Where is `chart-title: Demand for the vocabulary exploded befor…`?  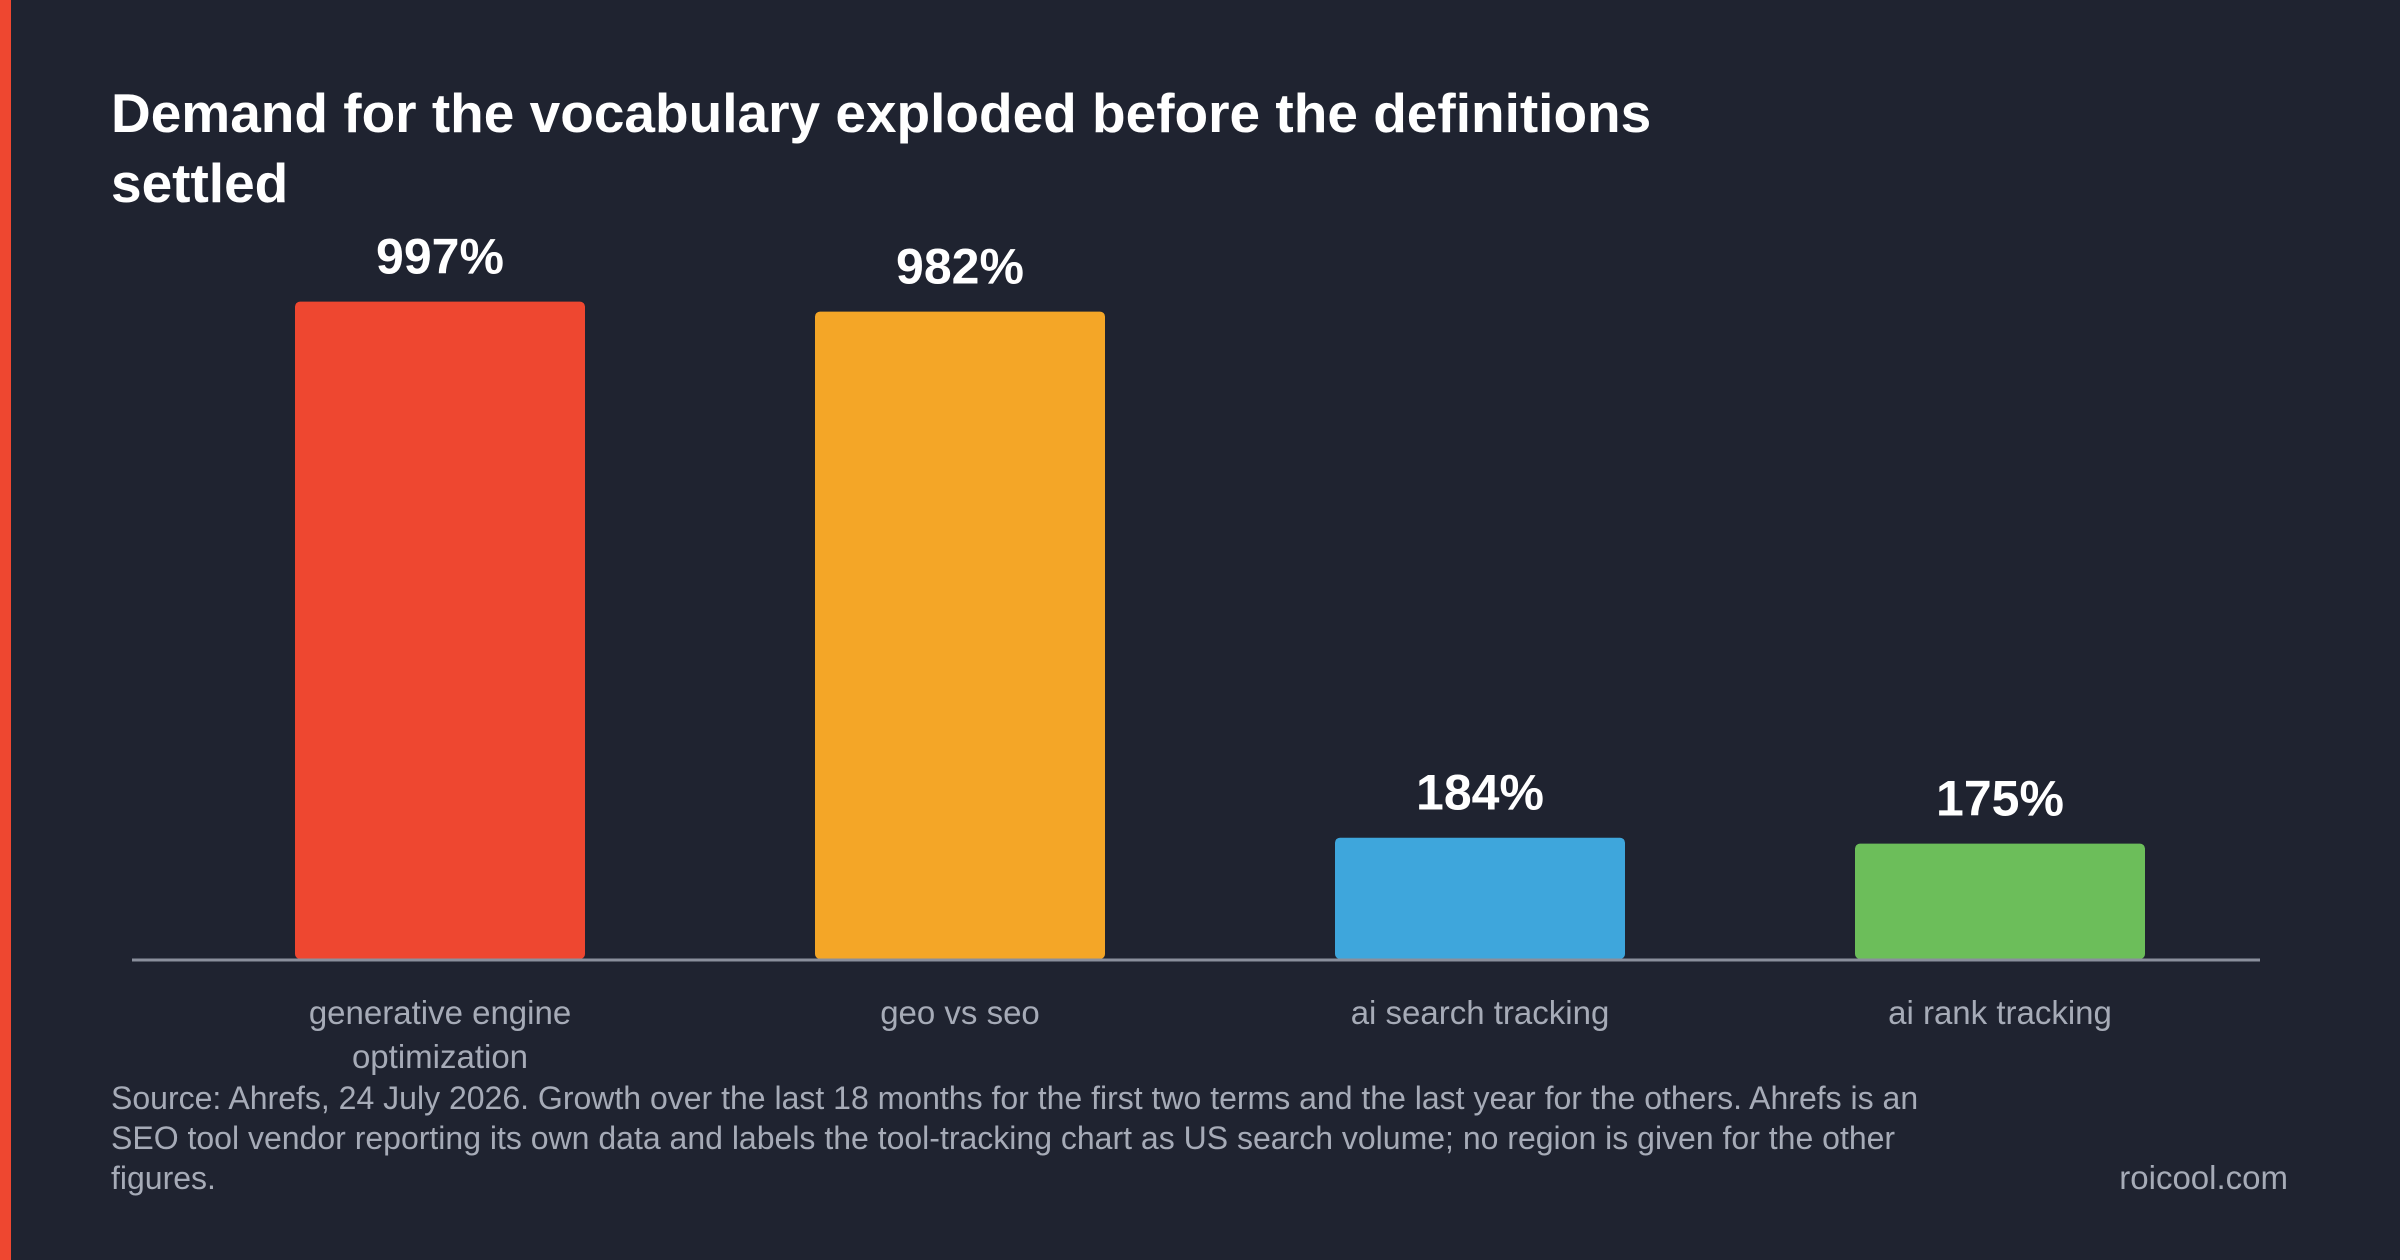
chart-title: Demand for the vocabulary exploded befor… is located at coordinates (881, 148).